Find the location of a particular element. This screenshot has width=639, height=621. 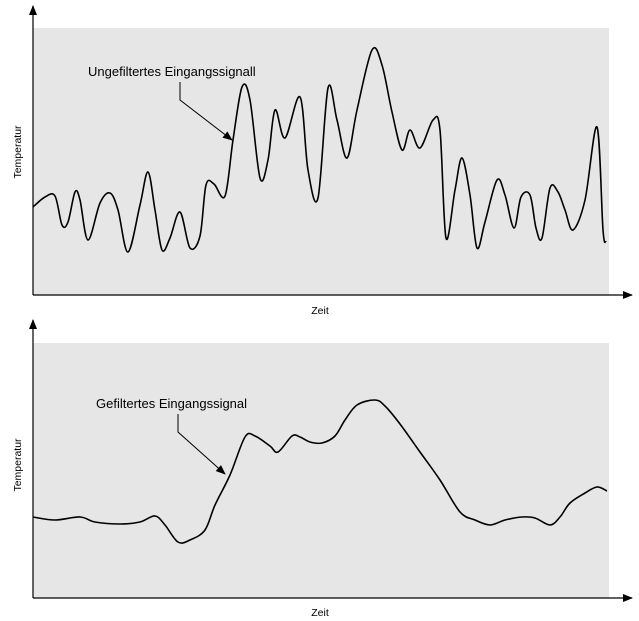

annotation: Gefiltertes Eingangssignal is located at coordinates (171, 403).